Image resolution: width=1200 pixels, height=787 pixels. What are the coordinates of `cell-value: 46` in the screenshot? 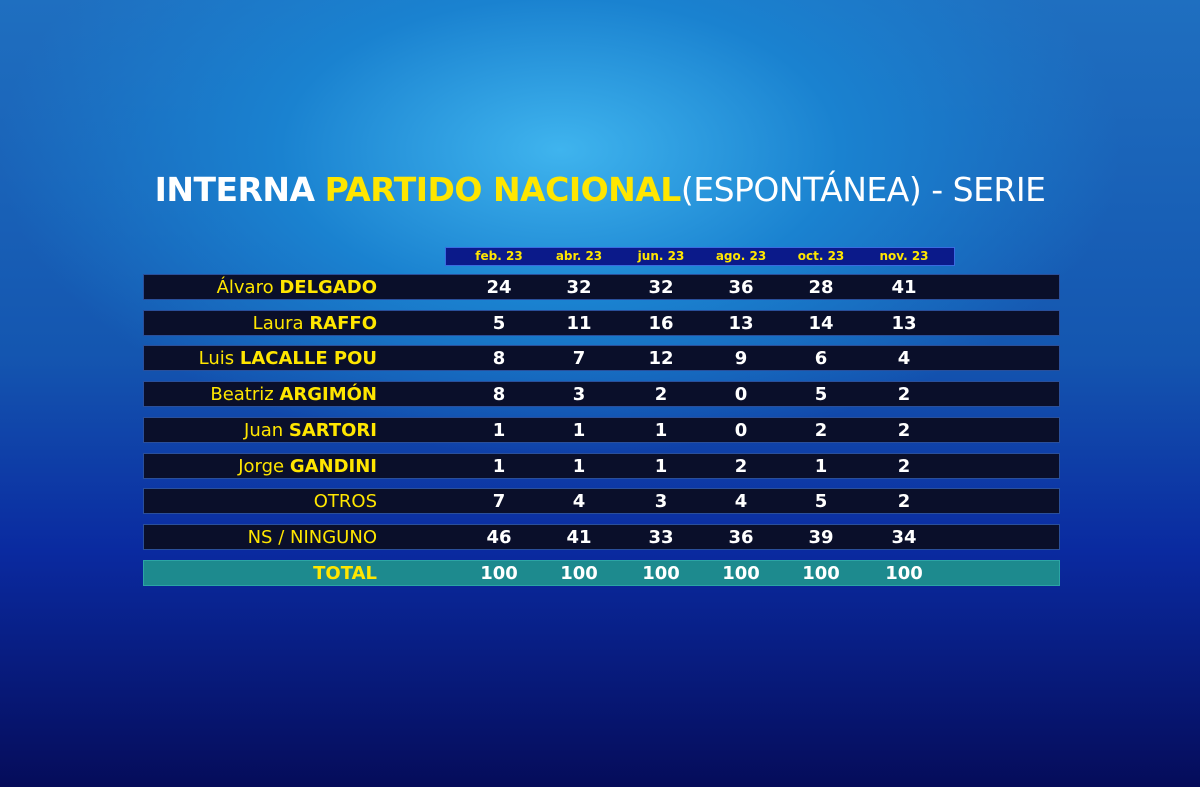 It's located at (499, 537).